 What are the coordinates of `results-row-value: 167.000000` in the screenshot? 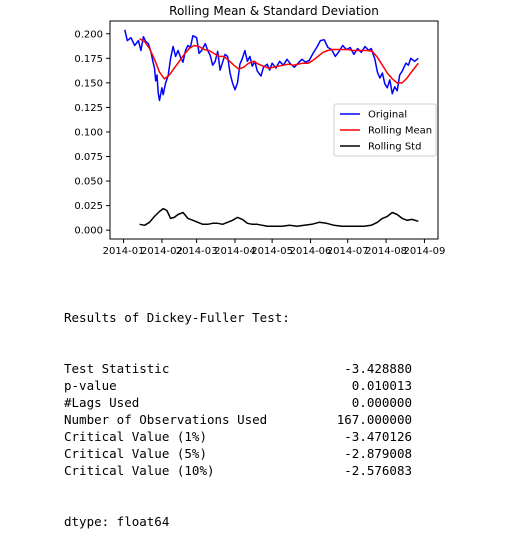 It's located at (354, 419).